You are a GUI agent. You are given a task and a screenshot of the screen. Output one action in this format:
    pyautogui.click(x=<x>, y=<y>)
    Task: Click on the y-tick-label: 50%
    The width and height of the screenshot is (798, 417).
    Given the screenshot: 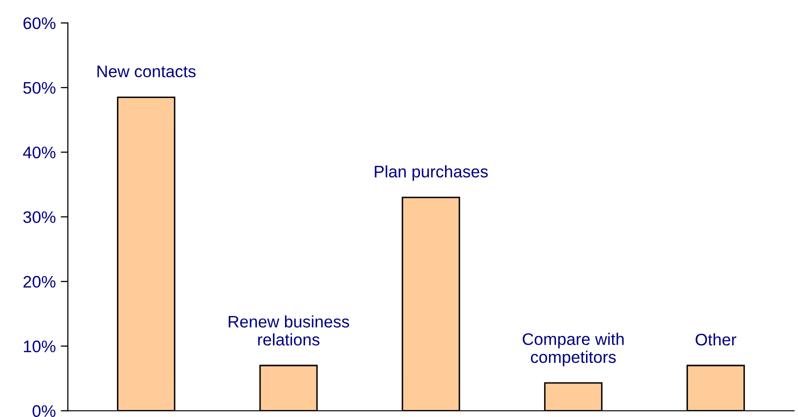 What is the action you would take?
    pyautogui.click(x=39, y=88)
    